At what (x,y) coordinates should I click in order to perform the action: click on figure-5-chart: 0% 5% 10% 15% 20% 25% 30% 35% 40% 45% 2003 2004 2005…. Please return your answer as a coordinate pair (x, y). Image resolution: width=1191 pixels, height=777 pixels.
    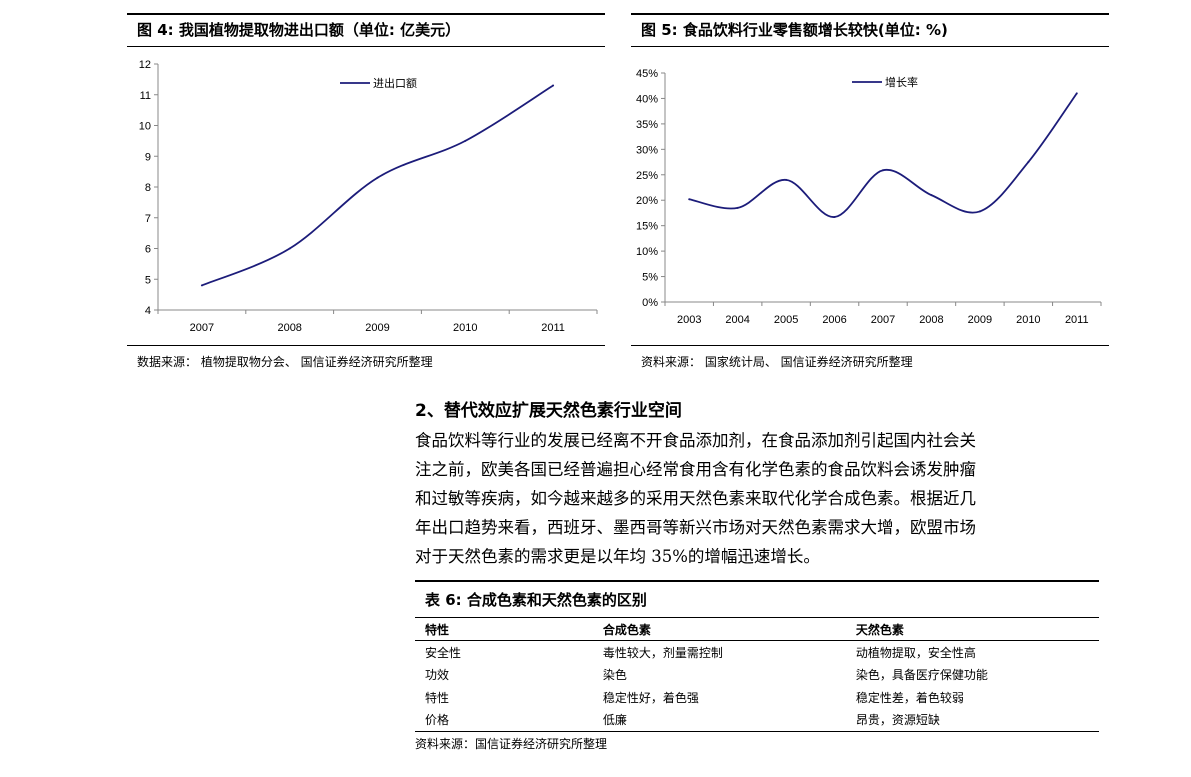
    Looking at the image, I should click on (869, 197).